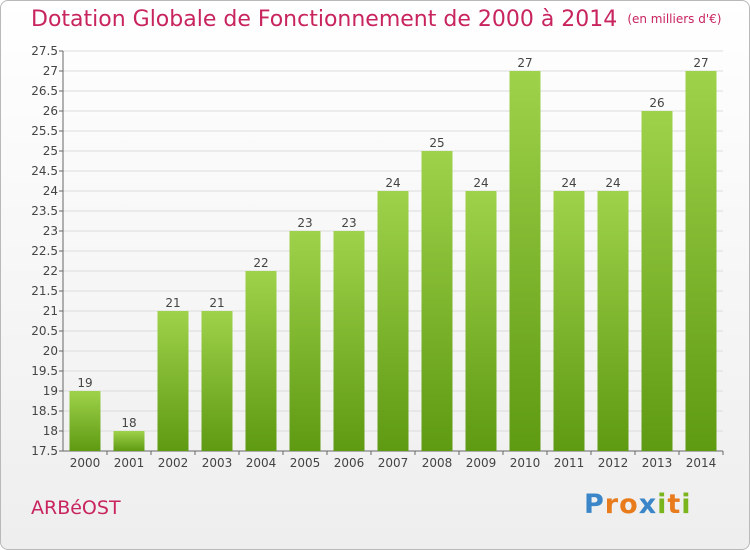 This screenshot has width=750, height=550. What do you see at coordinates (305, 463) in the screenshot?
I see `x-tick-label: 2005` at bounding box center [305, 463].